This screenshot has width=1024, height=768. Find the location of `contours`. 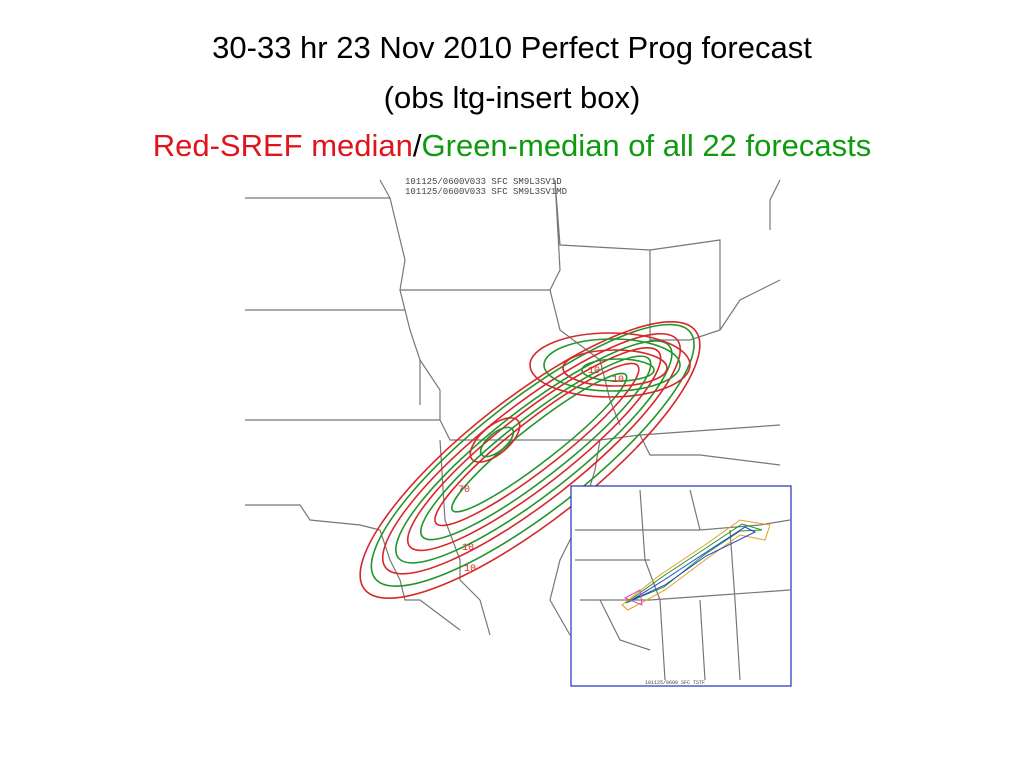

contours is located at coordinates (530, 460).